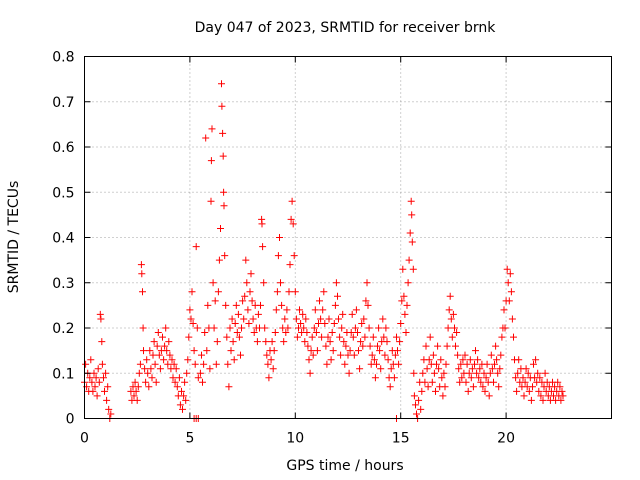 This screenshot has height=480, width=640. I want to click on y-tick-label: 0.7, so click(63, 103).